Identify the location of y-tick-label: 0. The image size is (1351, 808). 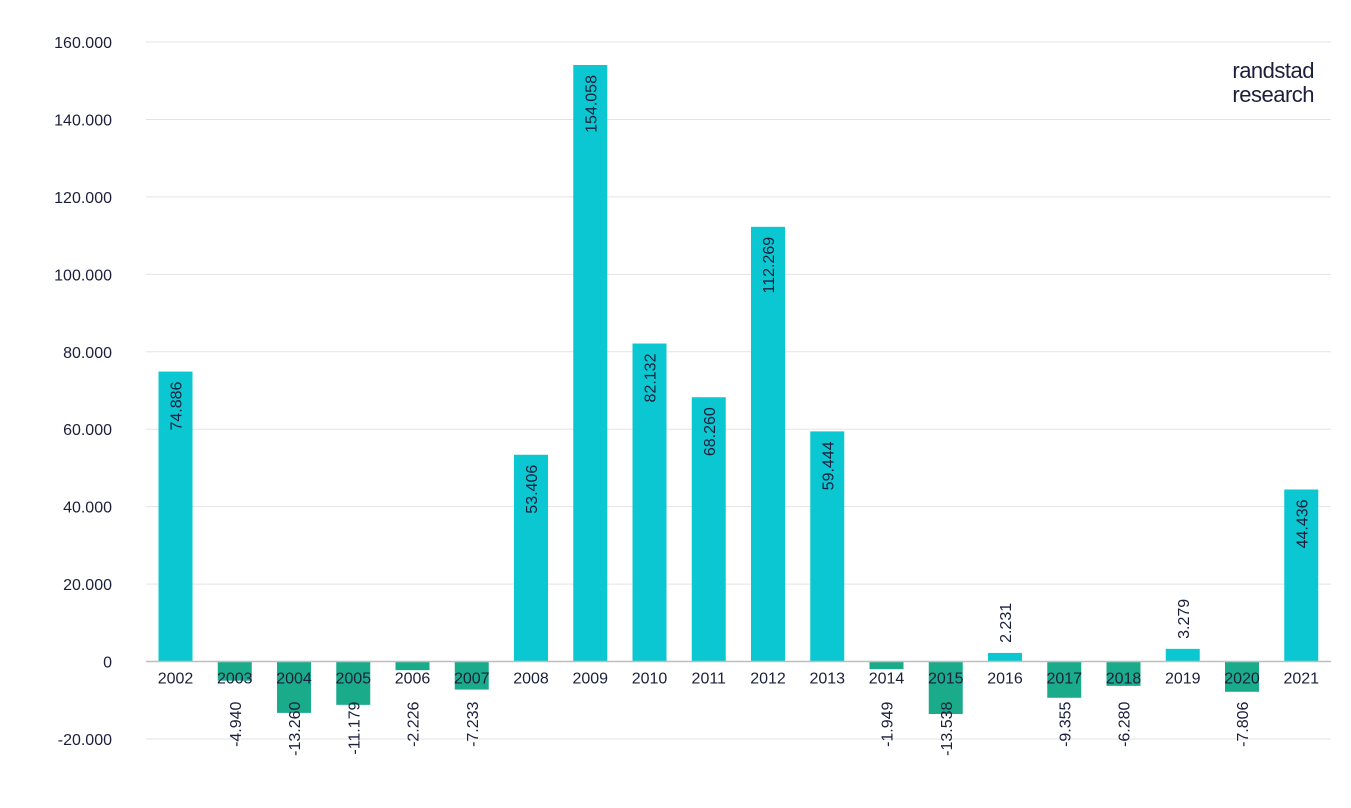
(107, 663).